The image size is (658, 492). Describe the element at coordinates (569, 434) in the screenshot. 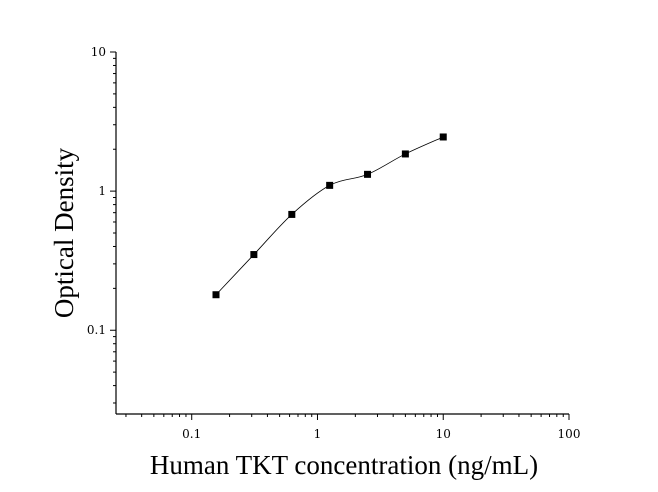

I see `x-tick-label: 100` at that location.